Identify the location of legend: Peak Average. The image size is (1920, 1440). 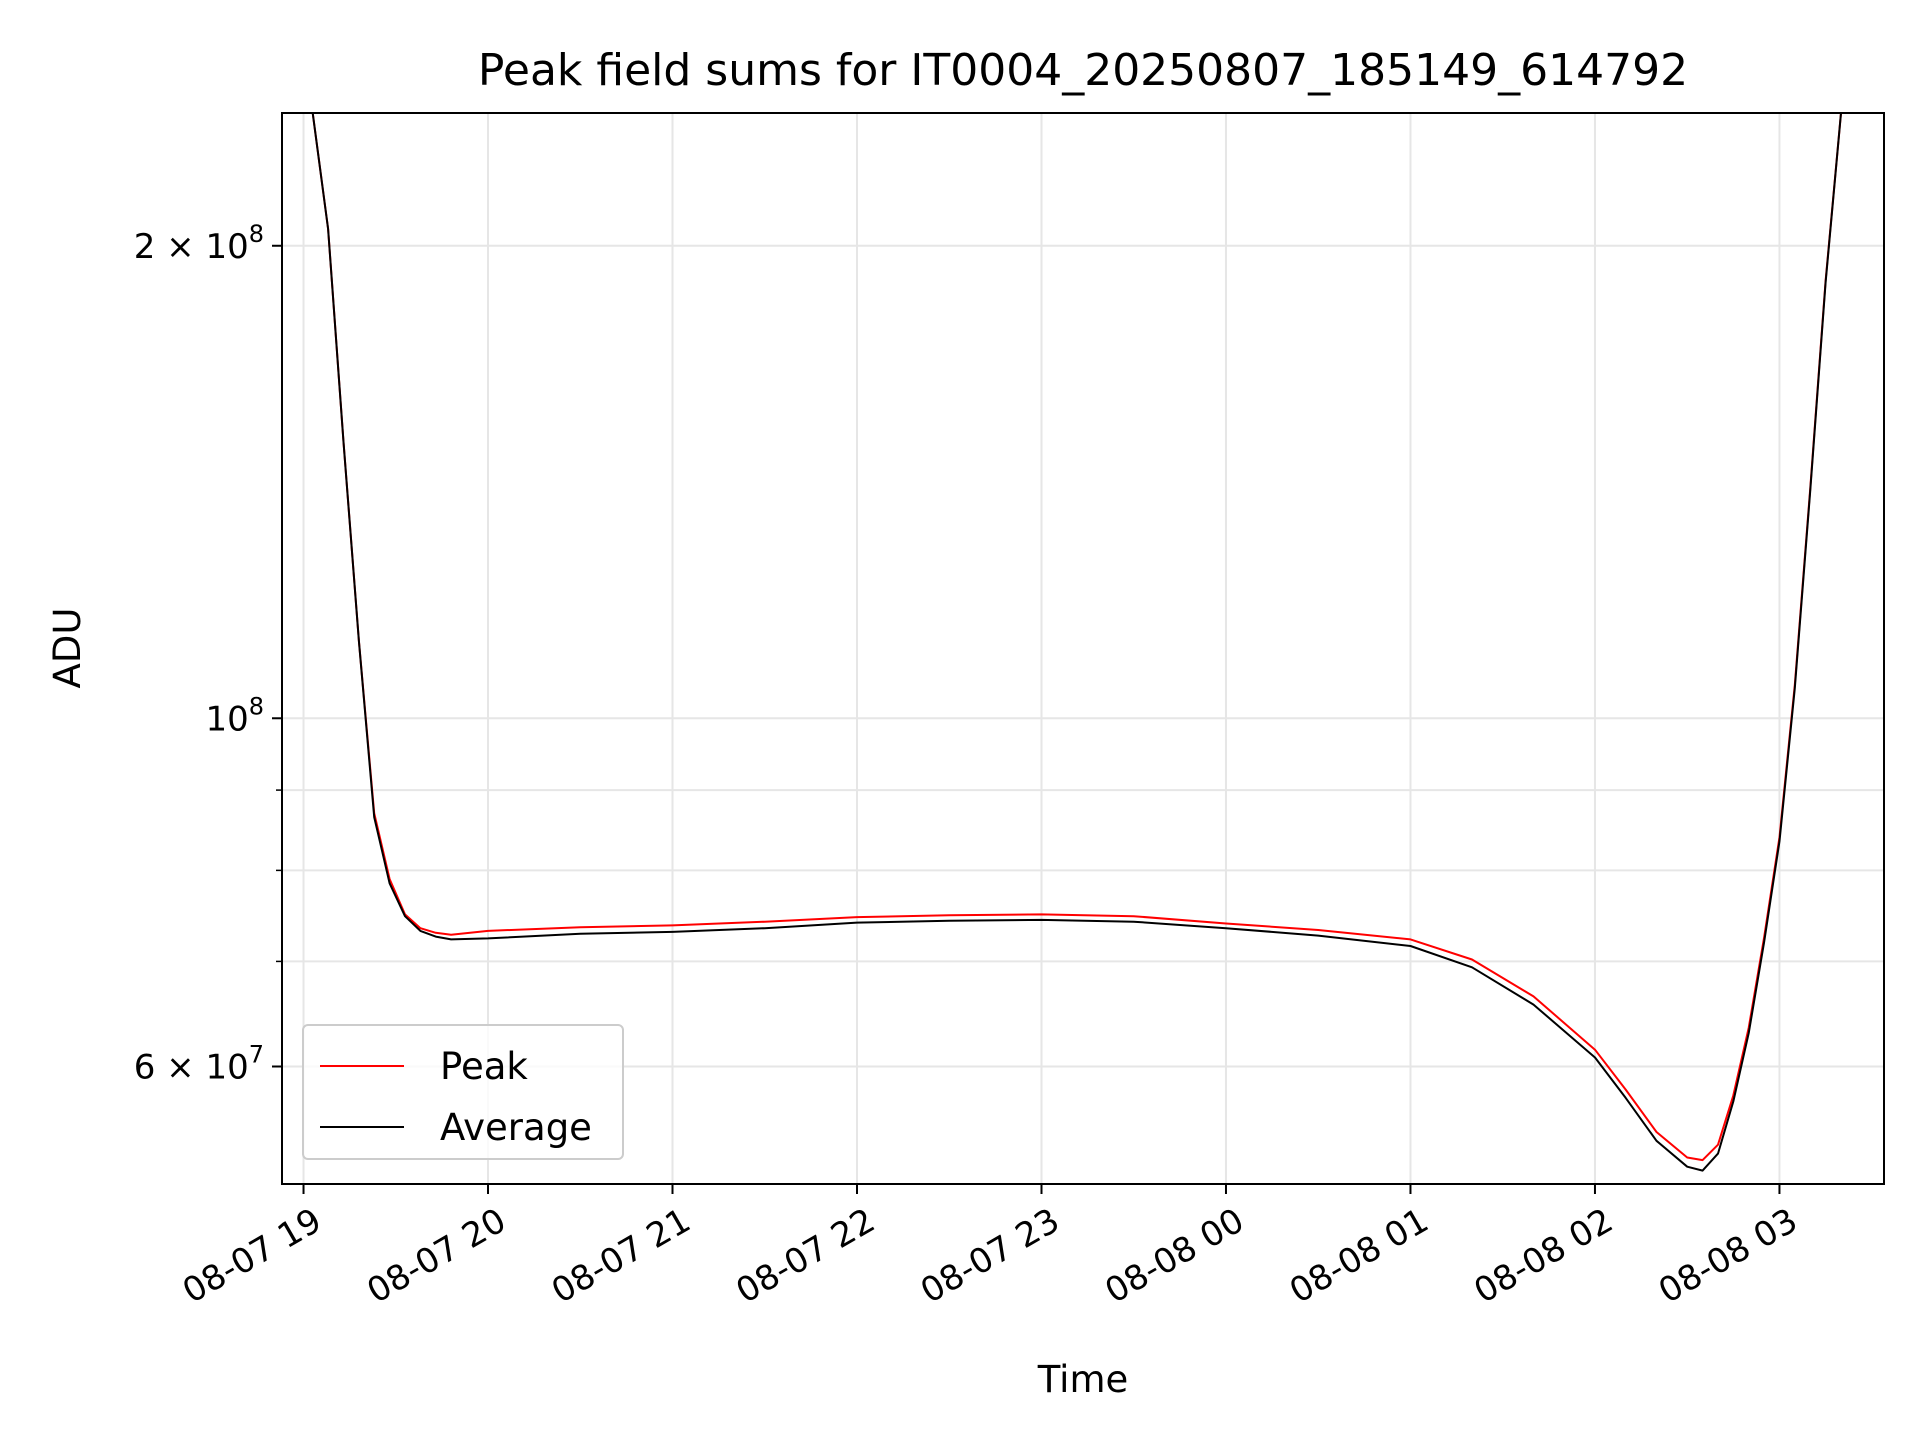
(463, 1092).